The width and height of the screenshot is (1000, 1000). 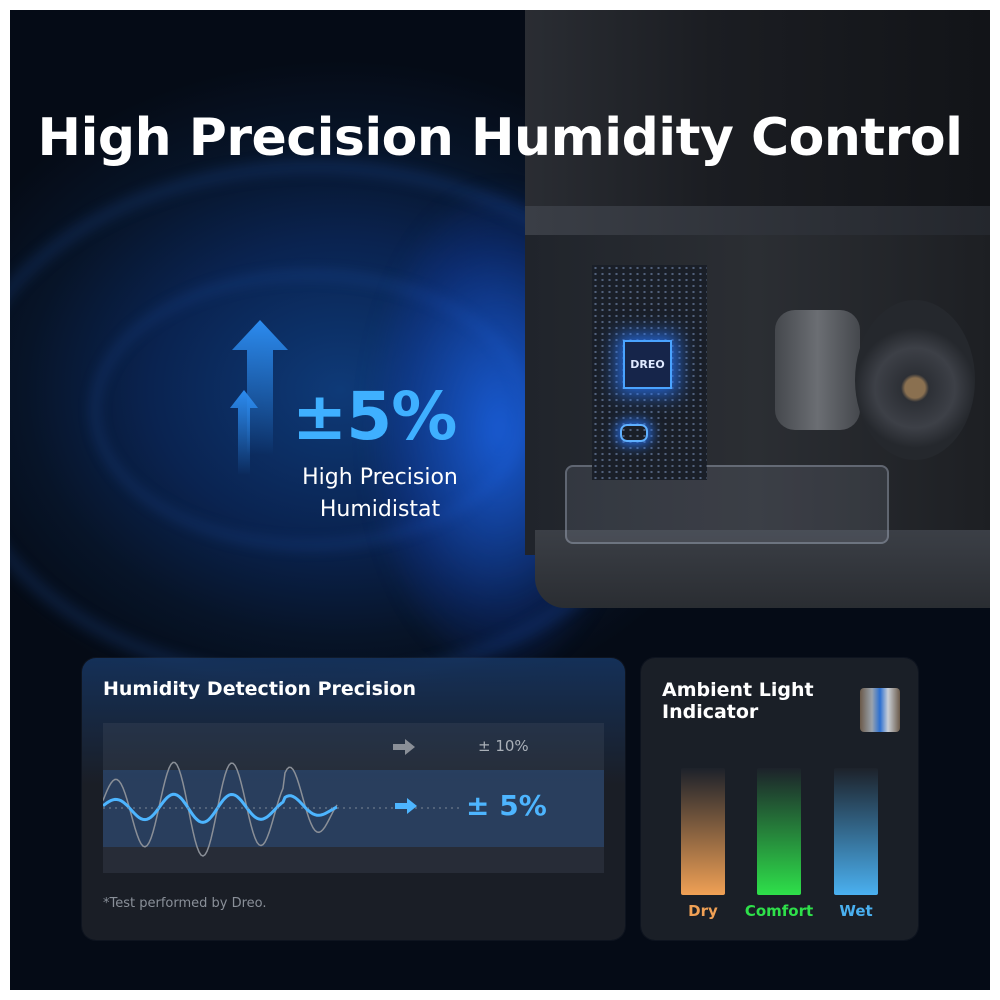 What do you see at coordinates (353, 808) in the screenshot?
I see `tolerance-band` at bounding box center [353, 808].